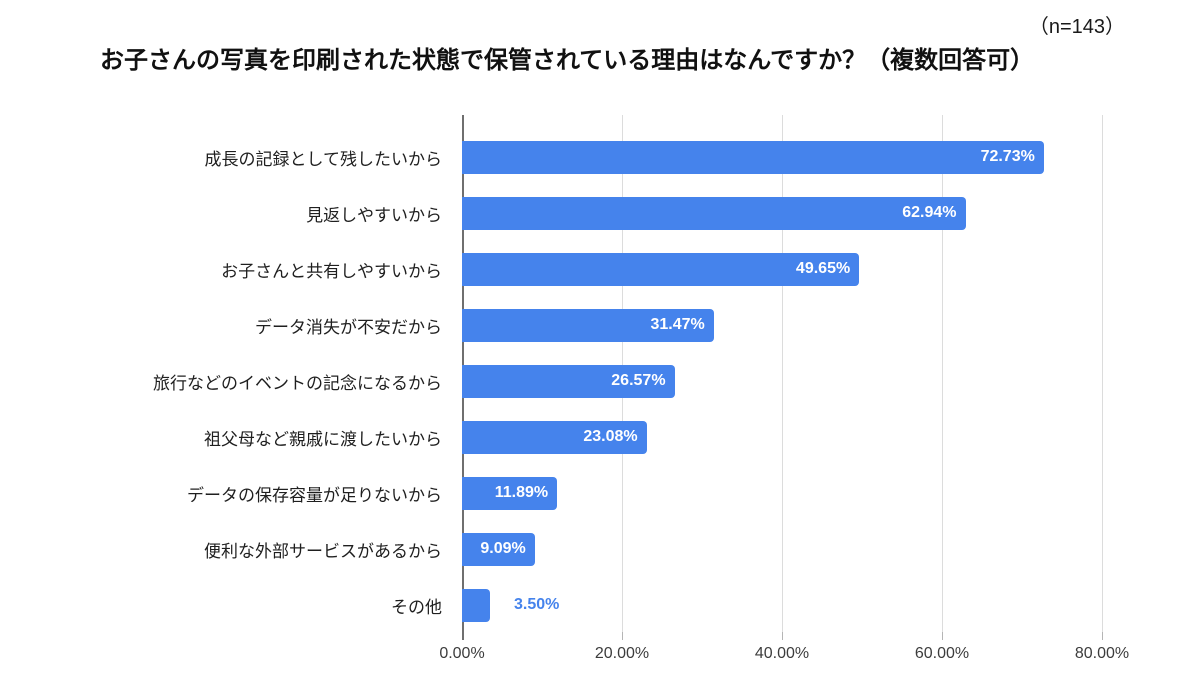 This screenshot has height=700, width=1200. I want to click on category-label: その他, so click(416, 607).